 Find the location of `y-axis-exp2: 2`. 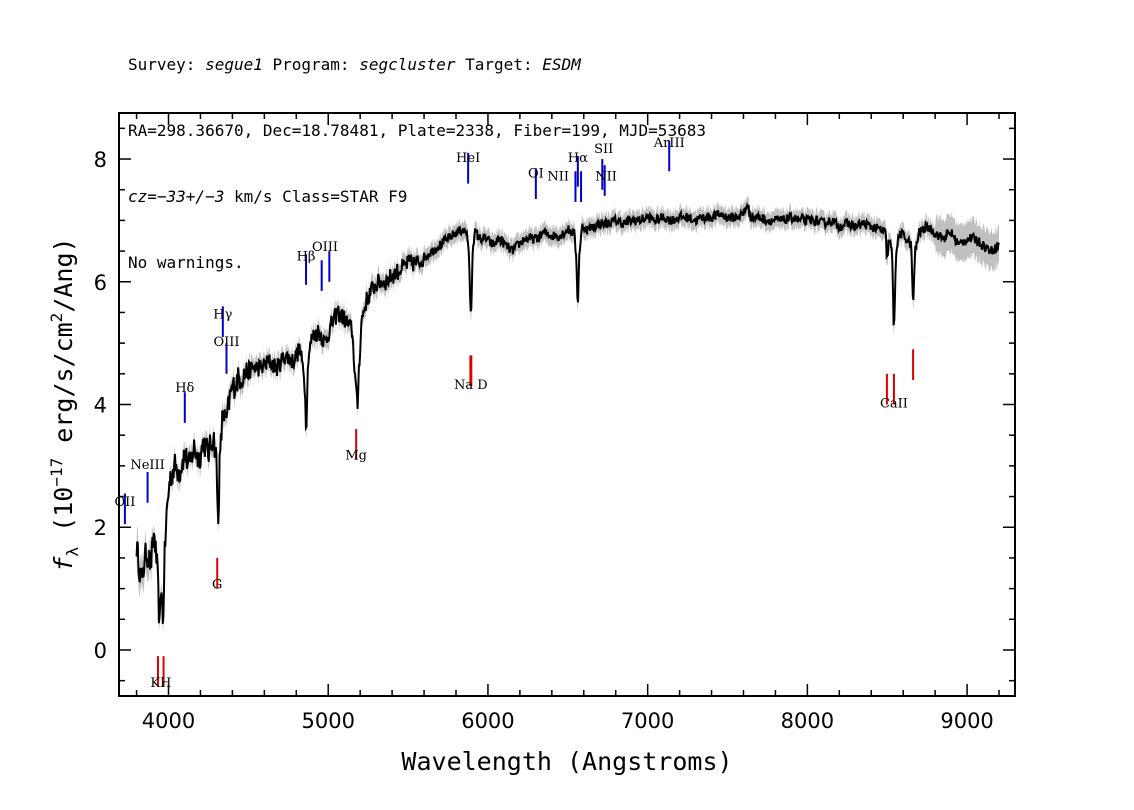

y-axis-exp2: 2 is located at coordinates (56, 318).